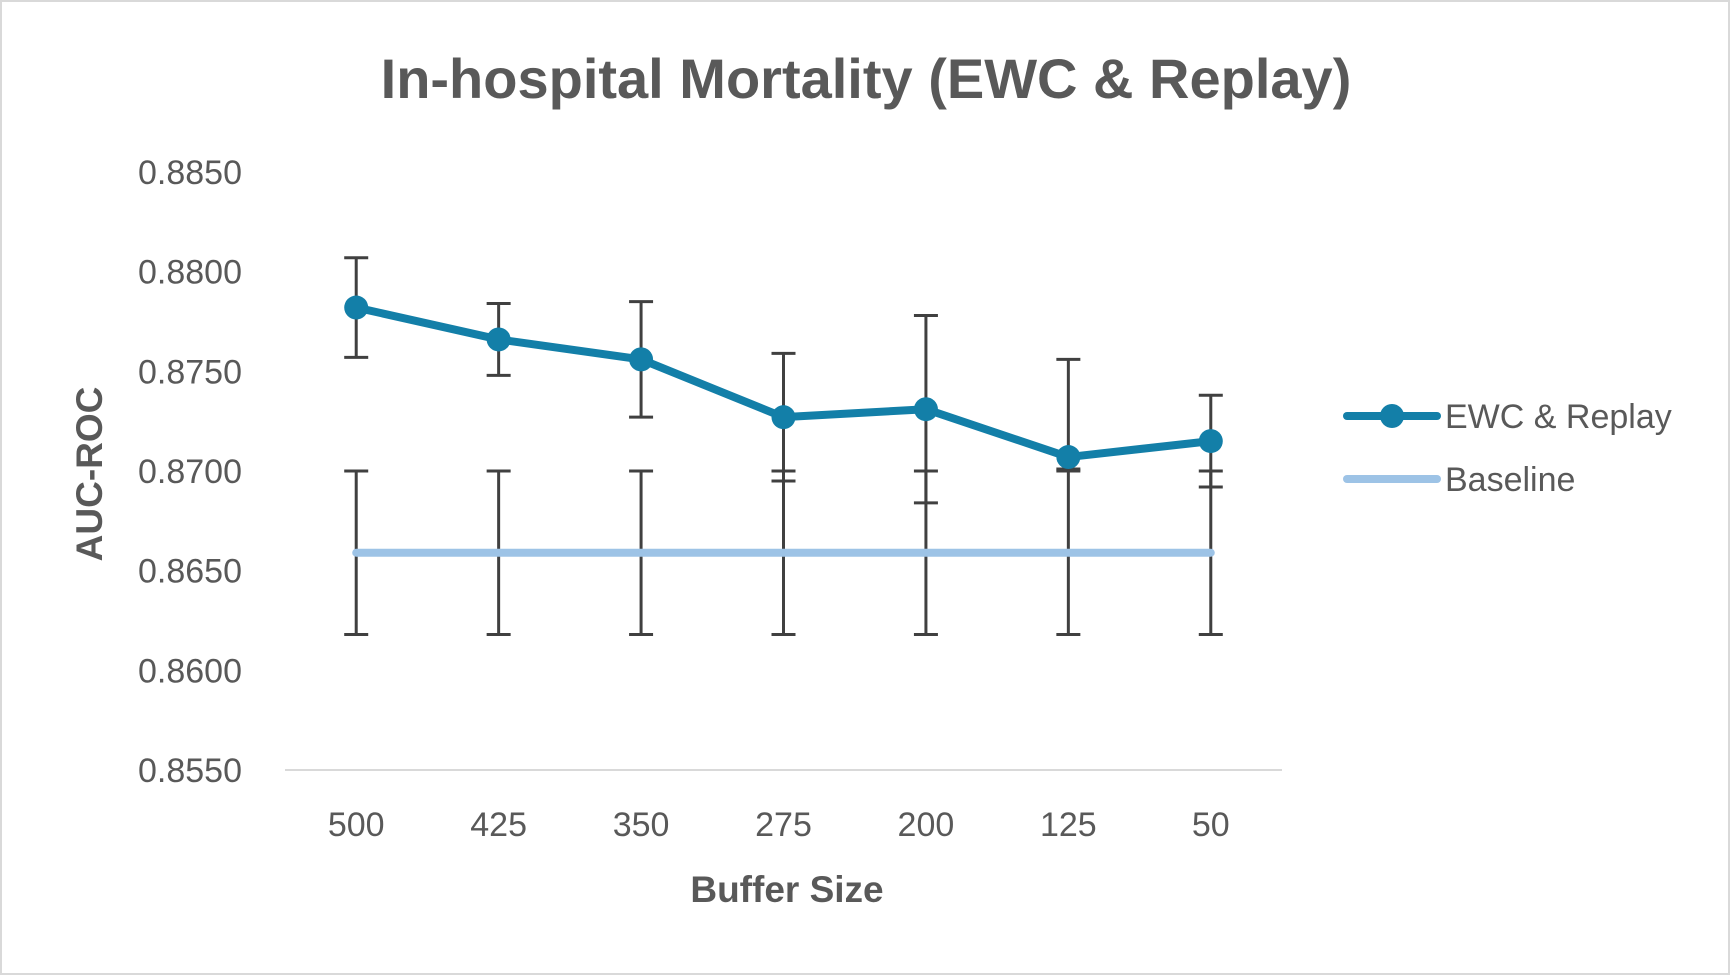  Describe the element at coordinates (926, 825) in the screenshot. I see `x-tick-label: 200` at that location.